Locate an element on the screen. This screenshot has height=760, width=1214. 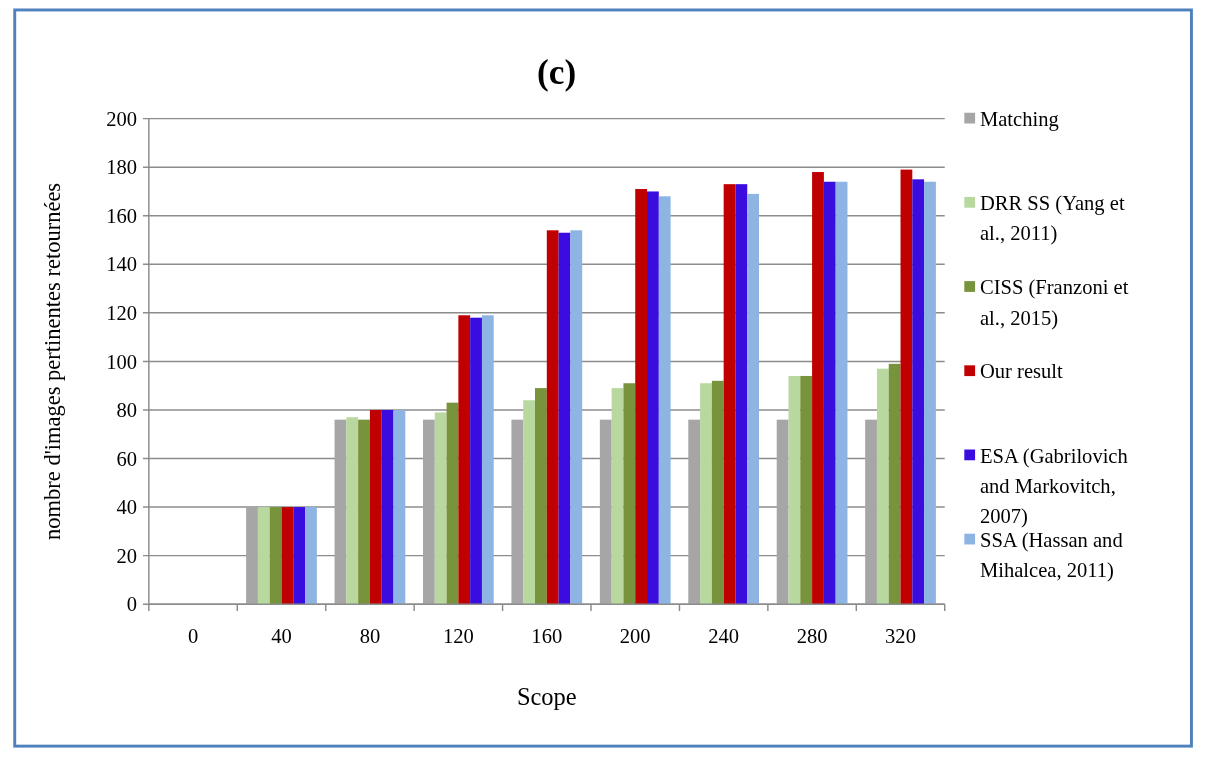
y-tick-label: 140 is located at coordinates (122, 264).